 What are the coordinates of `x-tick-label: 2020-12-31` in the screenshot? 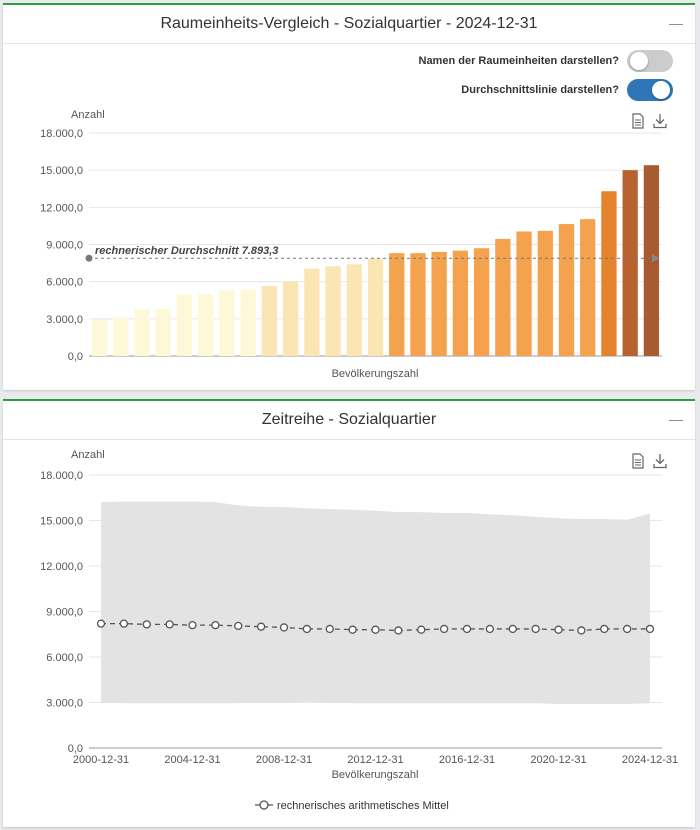 It's located at (558, 760).